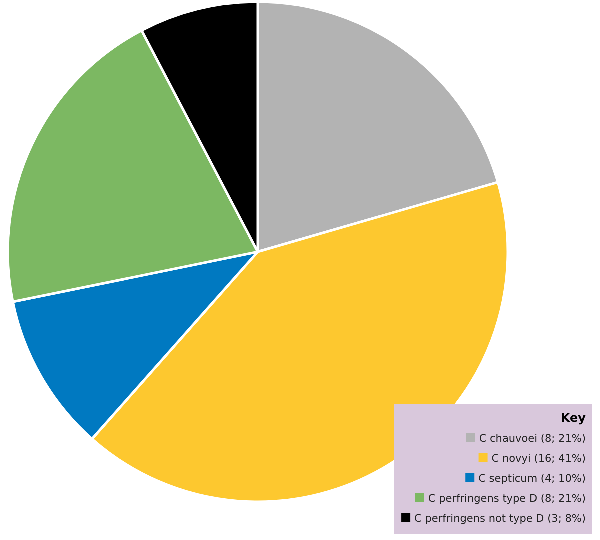 The width and height of the screenshot is (600, 540). What do you see at coordinates (573, 418) in the screenshot?
I see `legend-title: Key` at bounding box center [573, 418].